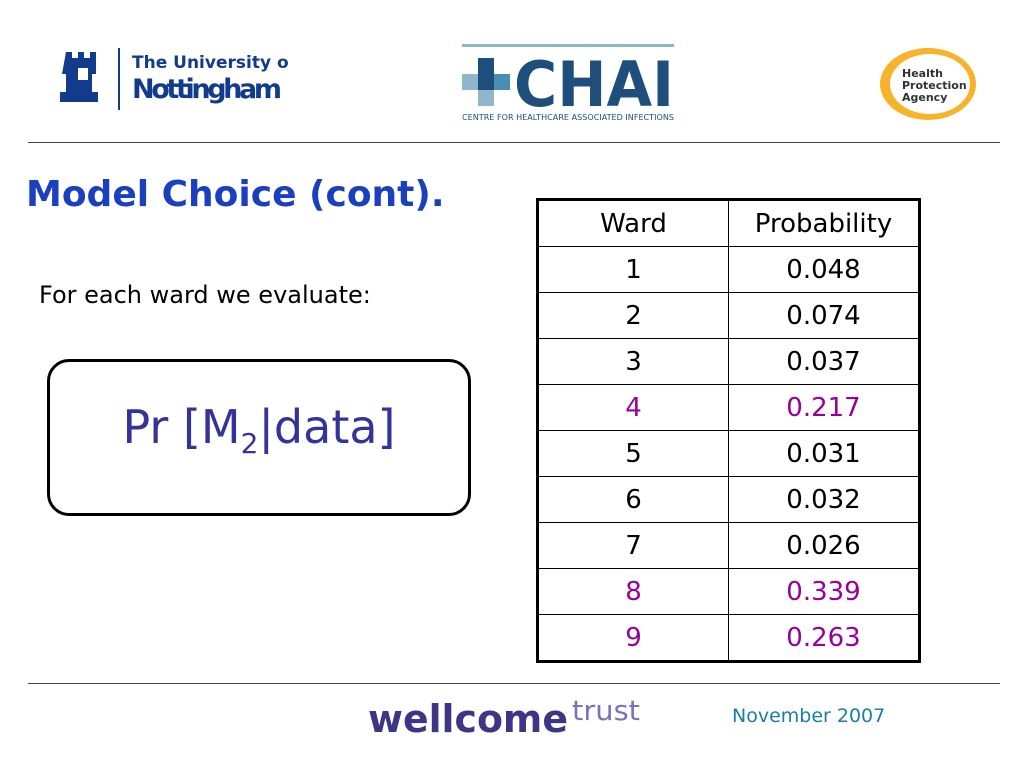 The height and width of the screenshot is (768, 1024). I want to click on ward-cell: 9, so click(633, 638).